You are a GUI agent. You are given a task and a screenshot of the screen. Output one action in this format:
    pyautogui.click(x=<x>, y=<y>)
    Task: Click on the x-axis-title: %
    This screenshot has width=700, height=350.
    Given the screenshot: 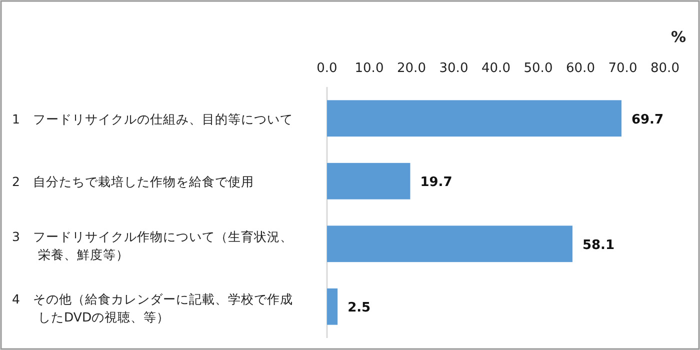 What is the action you would take?
    pyautogui.click(x=678, y=37)
    